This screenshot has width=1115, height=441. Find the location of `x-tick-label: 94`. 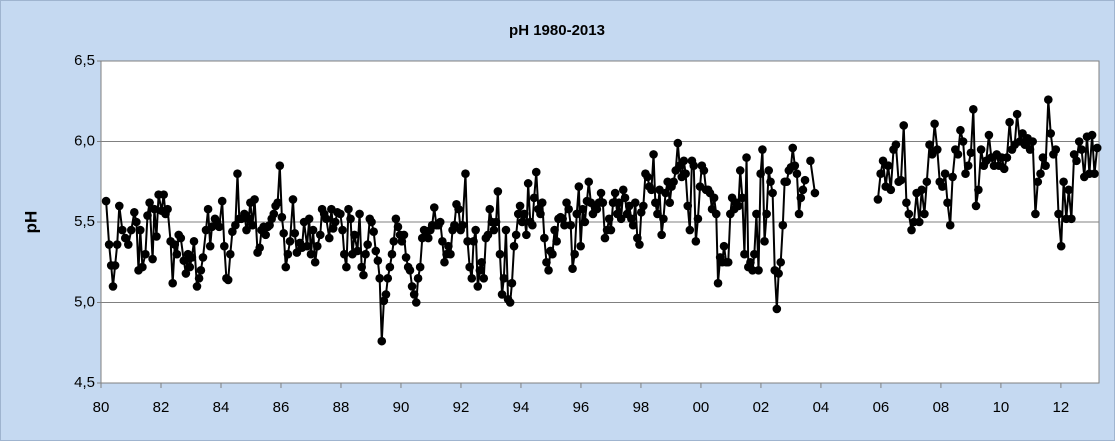

x-tick-label: 94 is located at coordinates (521, 407).